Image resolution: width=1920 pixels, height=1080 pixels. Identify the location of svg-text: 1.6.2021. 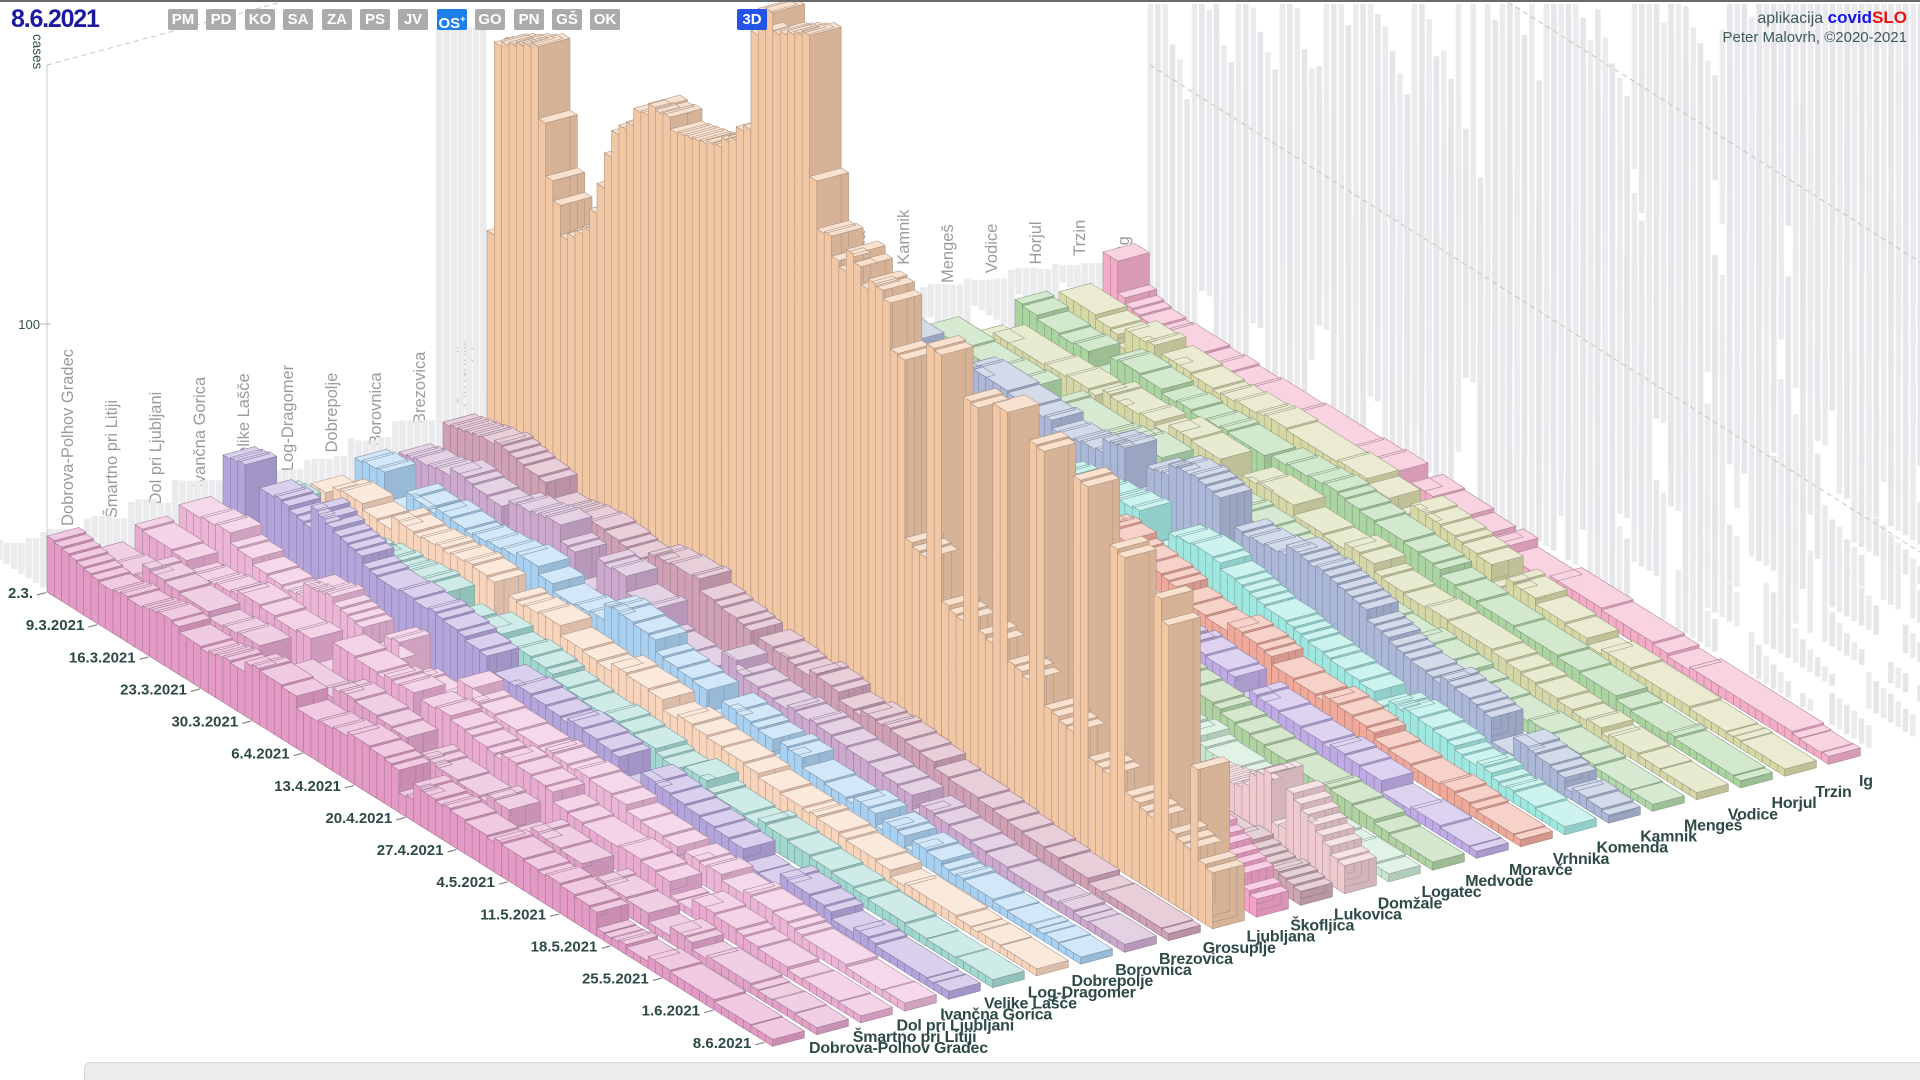
(671, 1011).